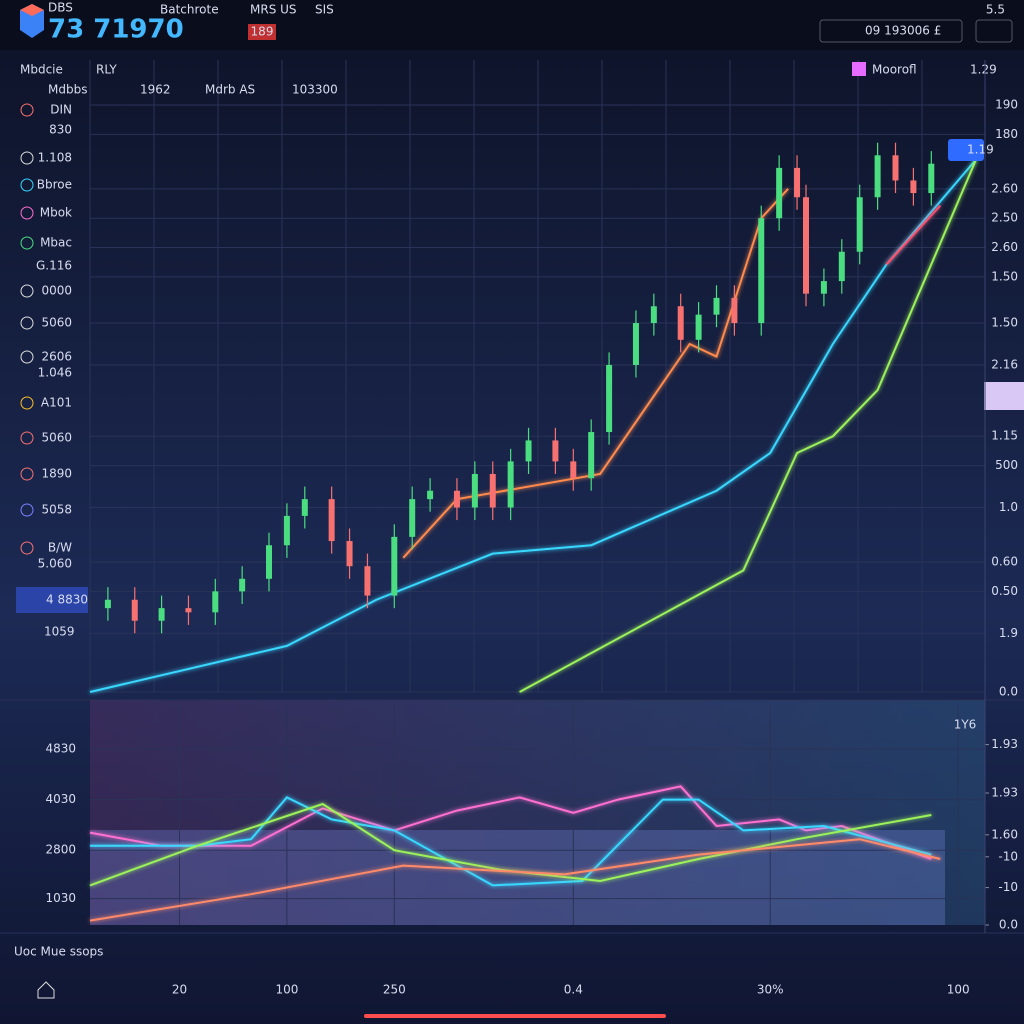 Image resolution: width=1024 pixels, height=1024 pixels. Describe the element at coordinates (965, 725) in the screenshot. I see `panel-label: 1Y6` at that location.